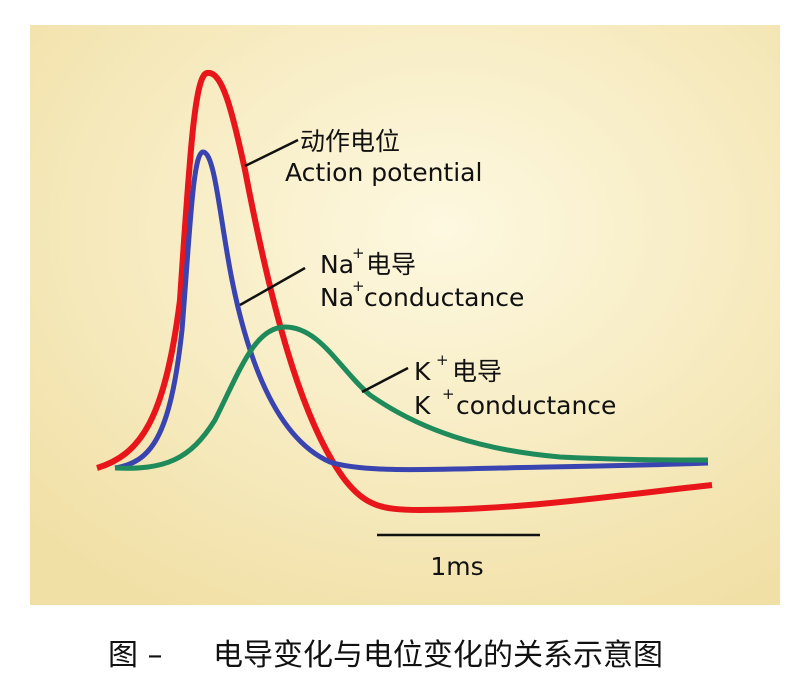 The width and height of the screenshot is (811, 700). Describe the element at coordinates (383, 172) in the screenshot. I see `label: Action potential` at that location.